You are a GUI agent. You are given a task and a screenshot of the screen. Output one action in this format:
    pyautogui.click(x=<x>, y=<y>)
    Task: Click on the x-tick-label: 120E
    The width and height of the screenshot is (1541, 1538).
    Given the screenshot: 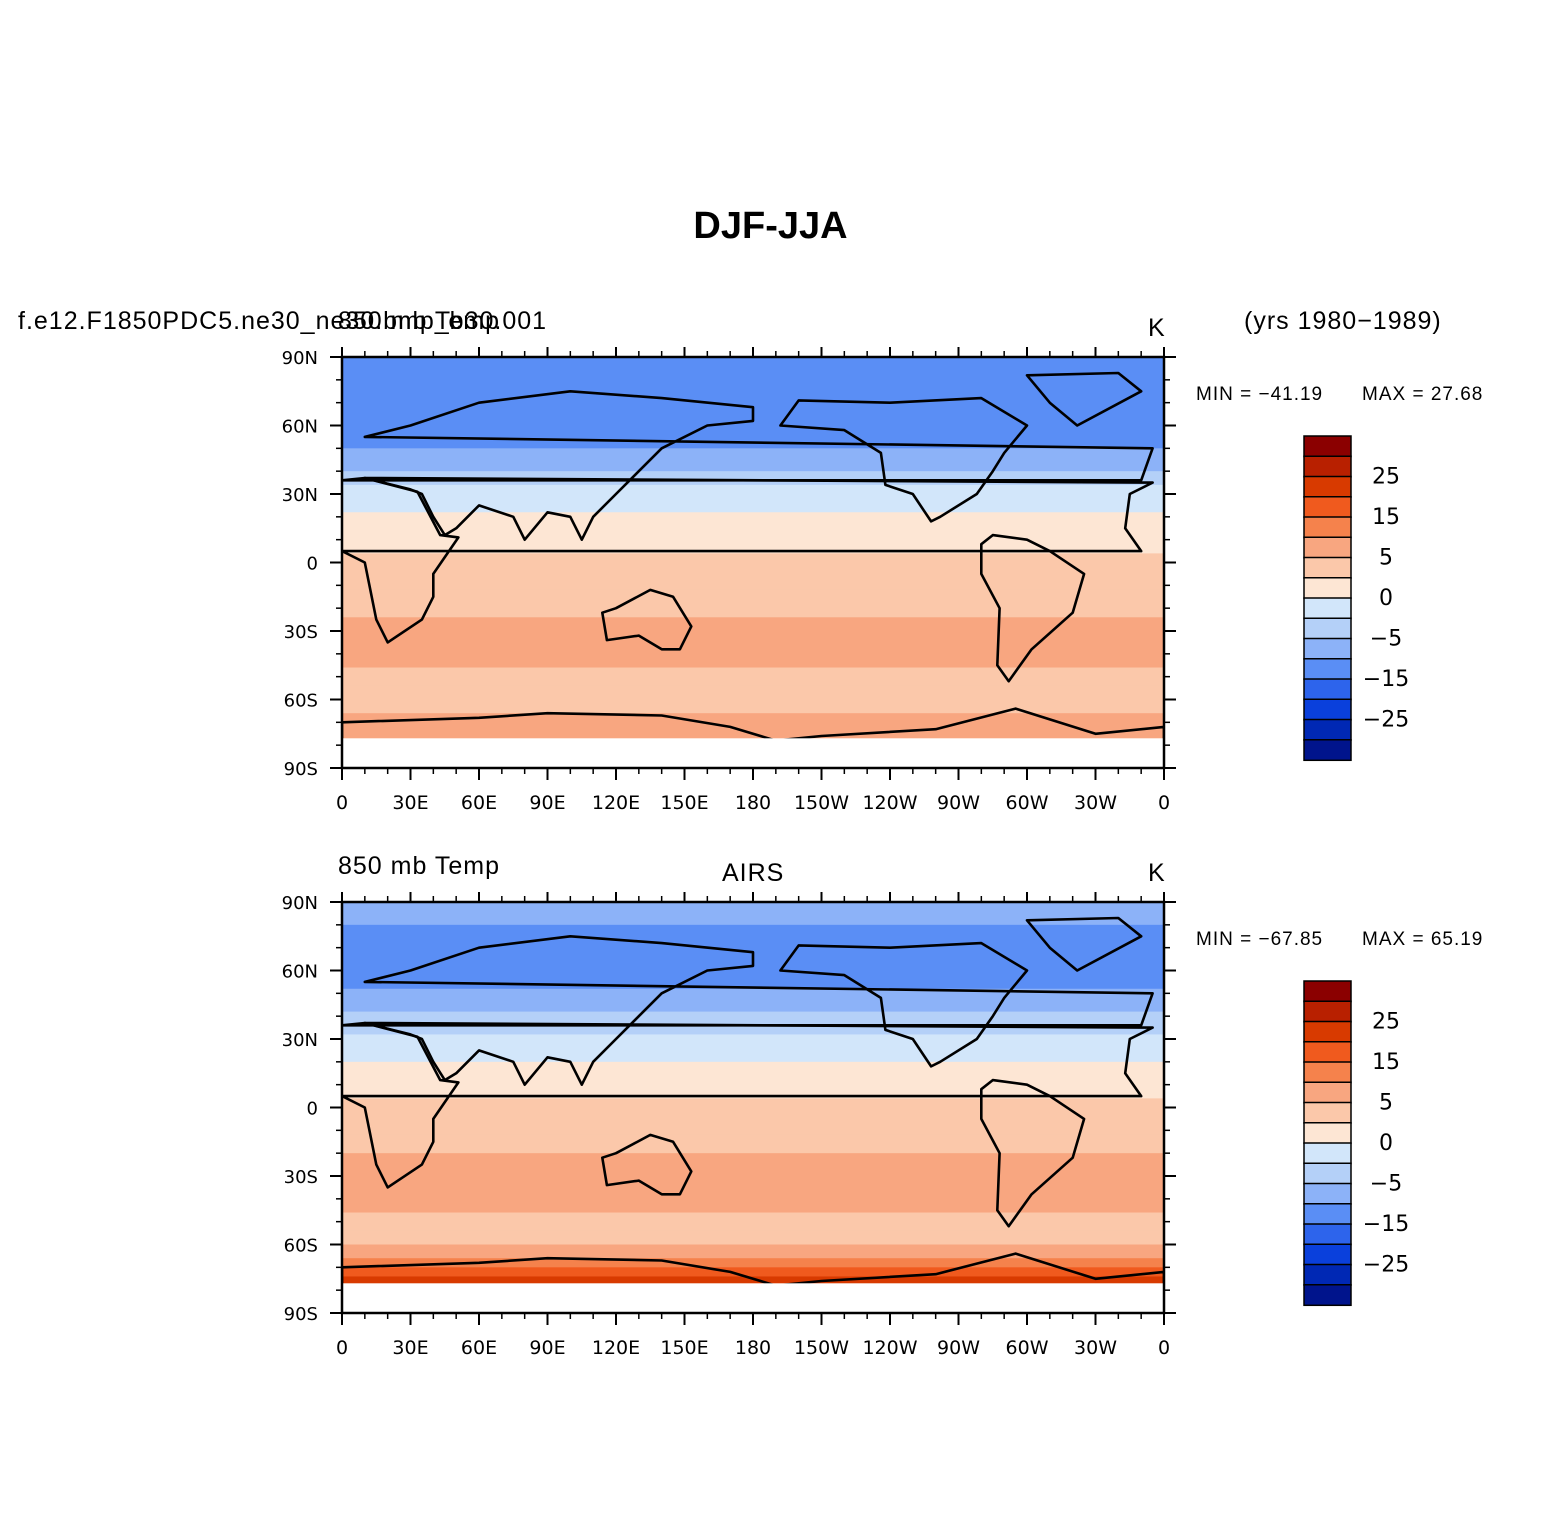 What is the action you would take?
    pyautogui.click(x=616, y=803)
    